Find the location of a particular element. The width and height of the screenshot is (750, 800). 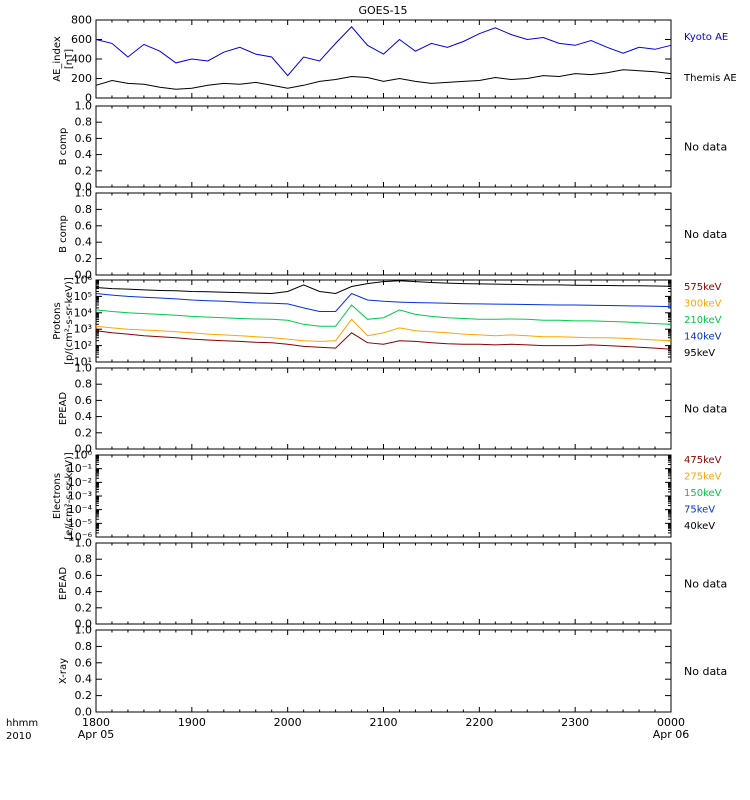

series-themis-ae is located at coordinates (383, 79).